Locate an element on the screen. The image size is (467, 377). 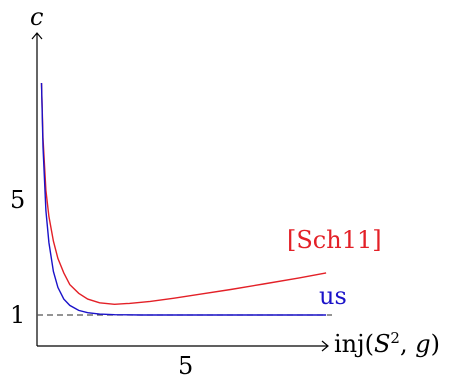
series-label-us: us is located at coordinates (333, 296).